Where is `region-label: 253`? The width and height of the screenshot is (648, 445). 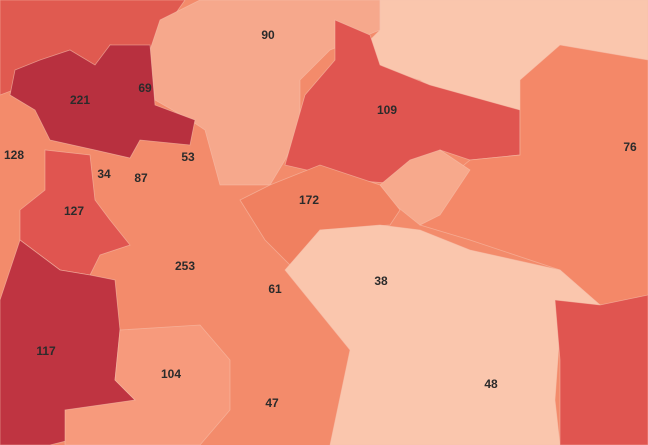
region-label: 253 is located at coordinates (185, 266).